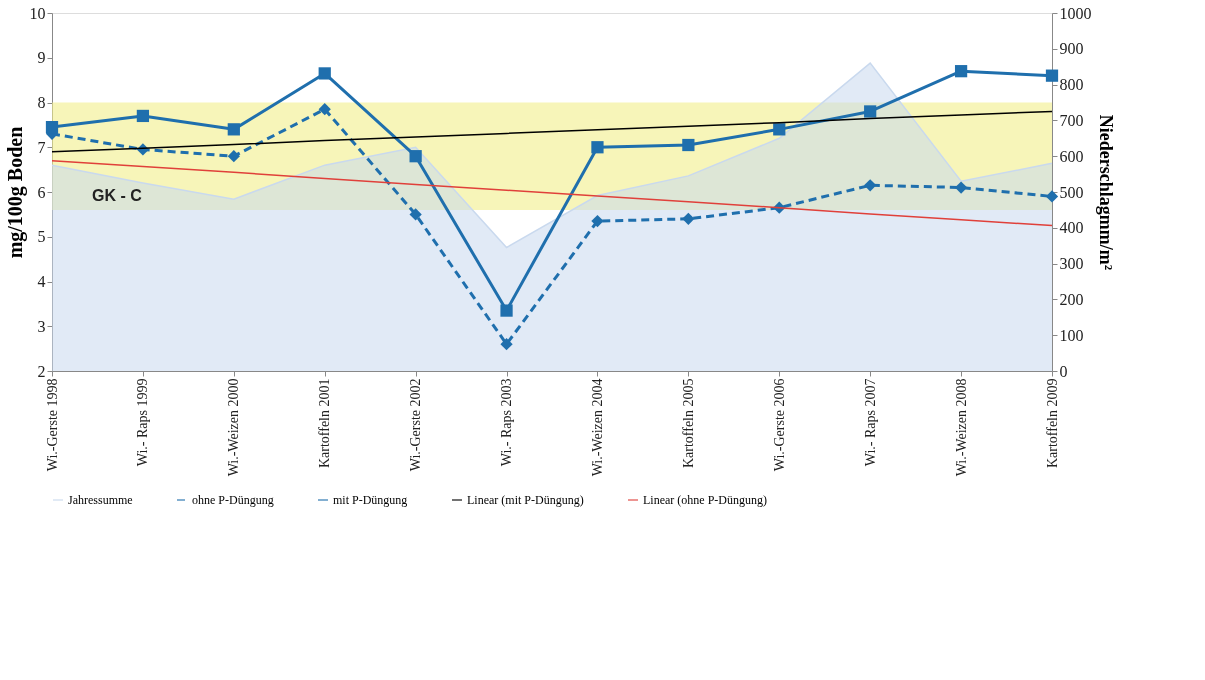  What do you see at coordinates (325, 423) in the screenshot?
I see `x-tick-label: Kartoffeln 2001` at bounding box center [325, 423].